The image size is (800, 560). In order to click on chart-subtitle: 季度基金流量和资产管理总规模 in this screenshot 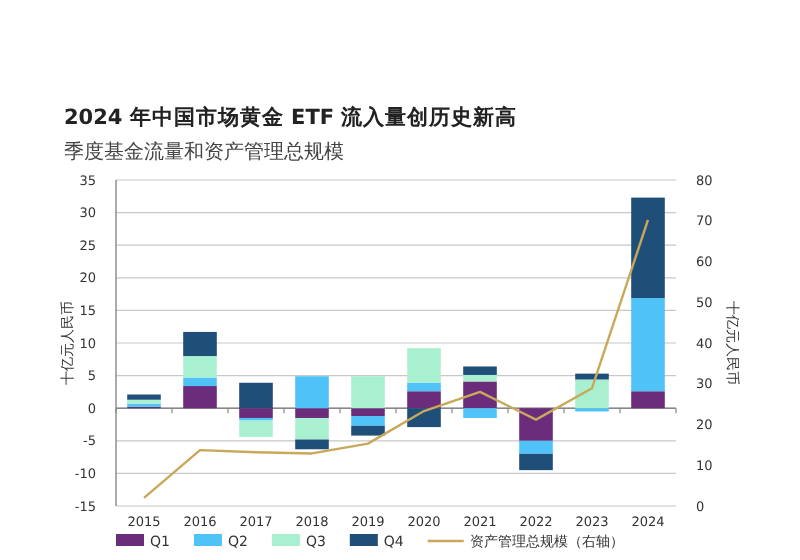, I will do `click(204, 152)`.